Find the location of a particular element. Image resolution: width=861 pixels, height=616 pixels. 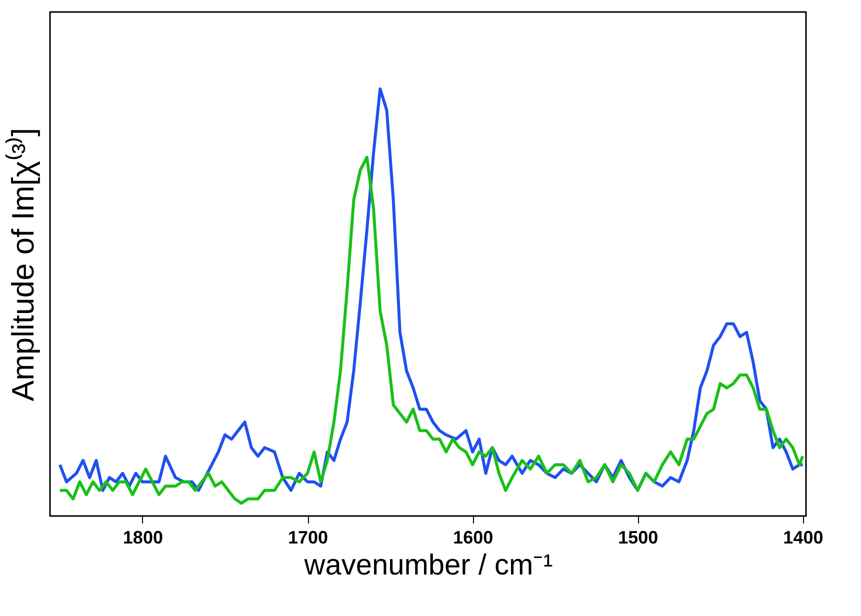

x-tick-label: 1800 is located at coordinates (142, 538).